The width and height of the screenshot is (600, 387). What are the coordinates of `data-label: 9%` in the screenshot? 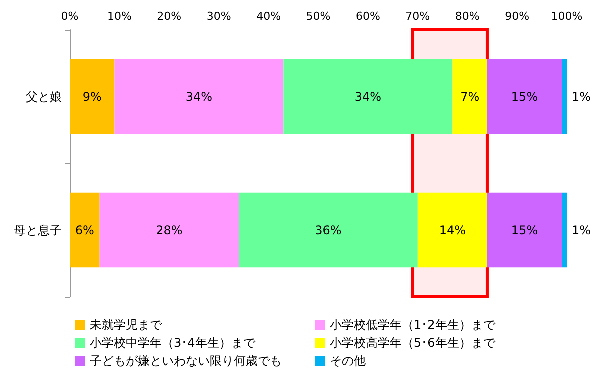 It's located at (92, 97).